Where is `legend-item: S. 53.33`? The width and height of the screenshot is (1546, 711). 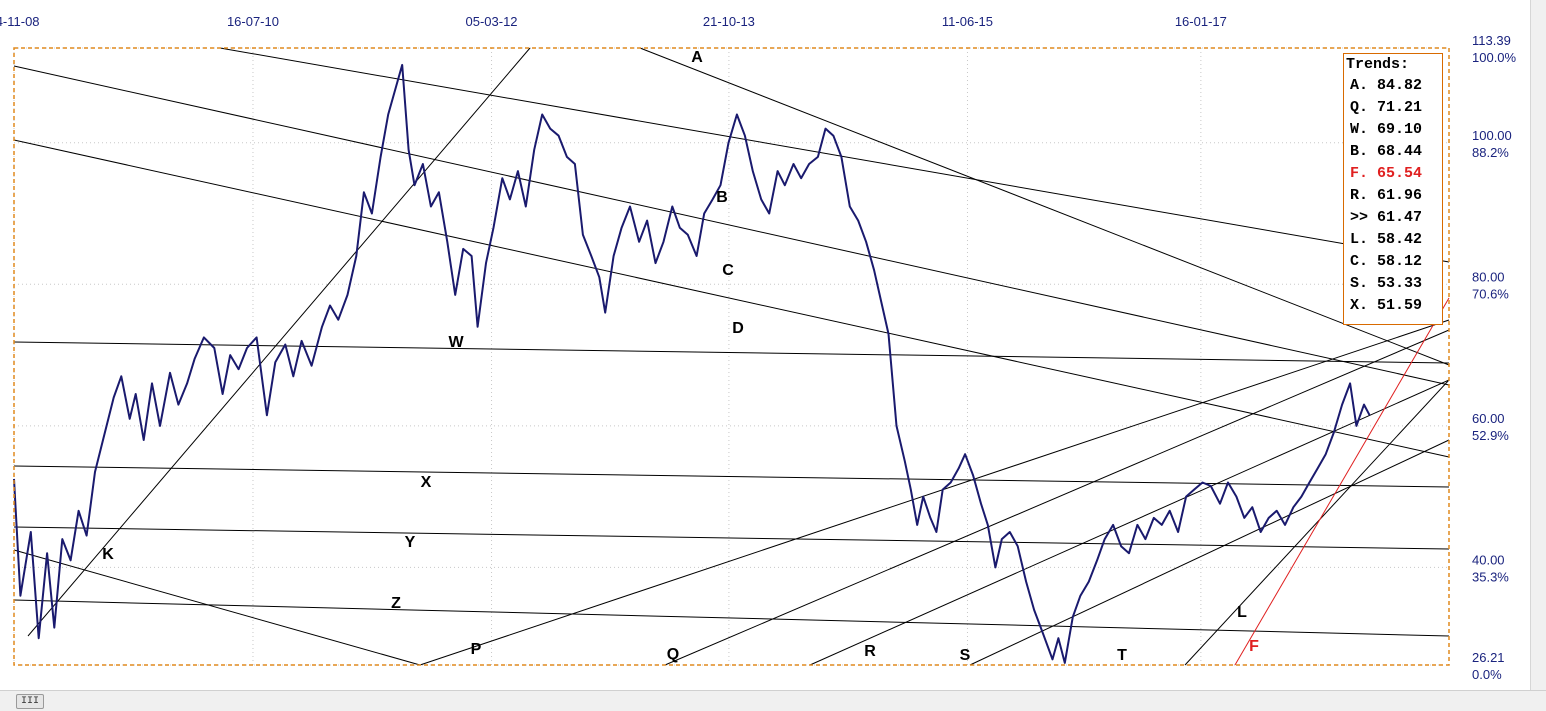
legend-item: S. 53.33 is located at coordinates (1394, 284).